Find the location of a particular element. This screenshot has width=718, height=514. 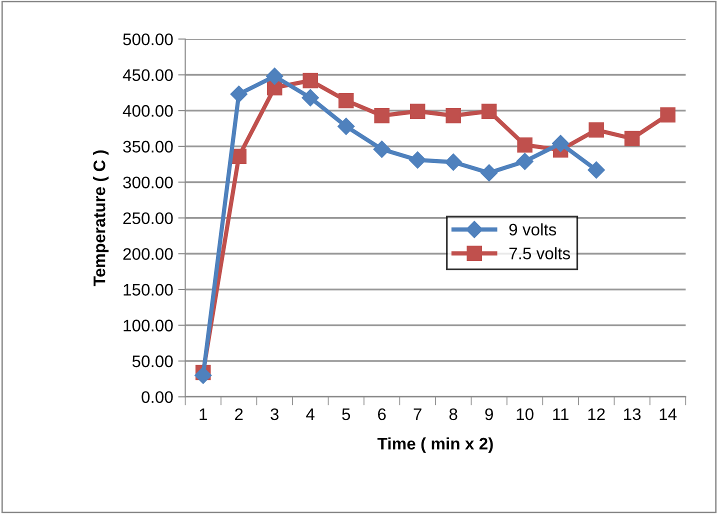

y-tick-label: 300.00 is located at coordinates (148, 182).